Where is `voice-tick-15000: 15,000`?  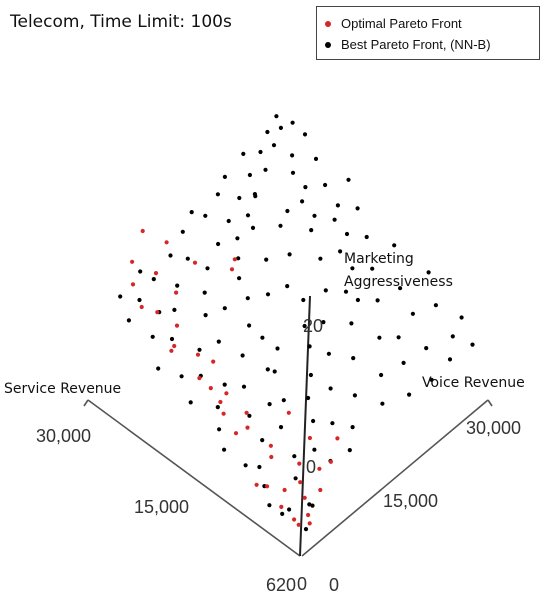 voice-tick-15000: 15,000 is located at coordinates (411, 501).